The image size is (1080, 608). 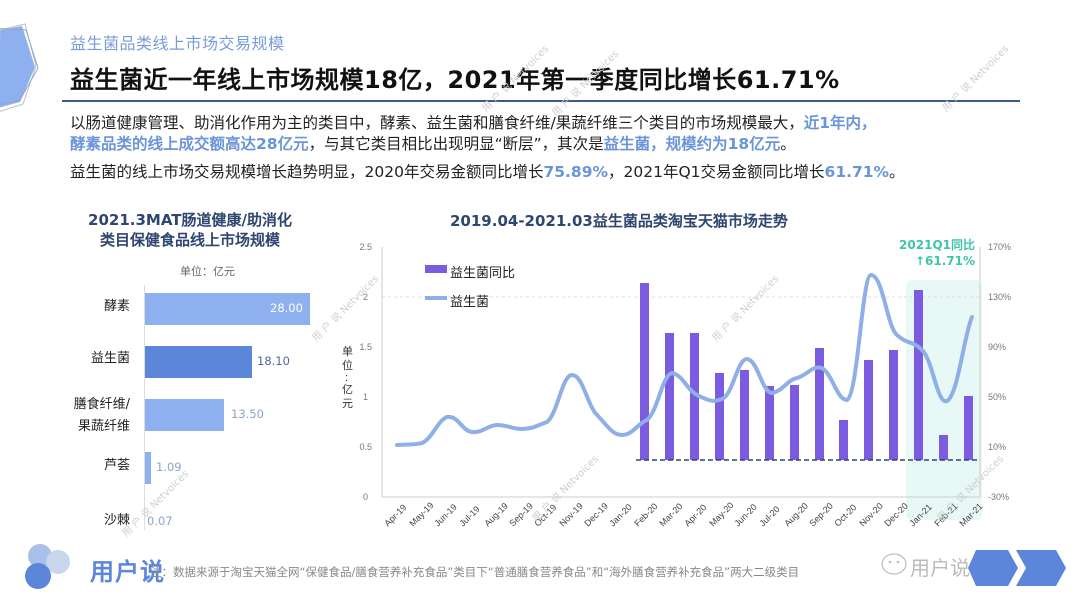 I want to click on svg-text: Aug-20, so click(x=796, y=515).